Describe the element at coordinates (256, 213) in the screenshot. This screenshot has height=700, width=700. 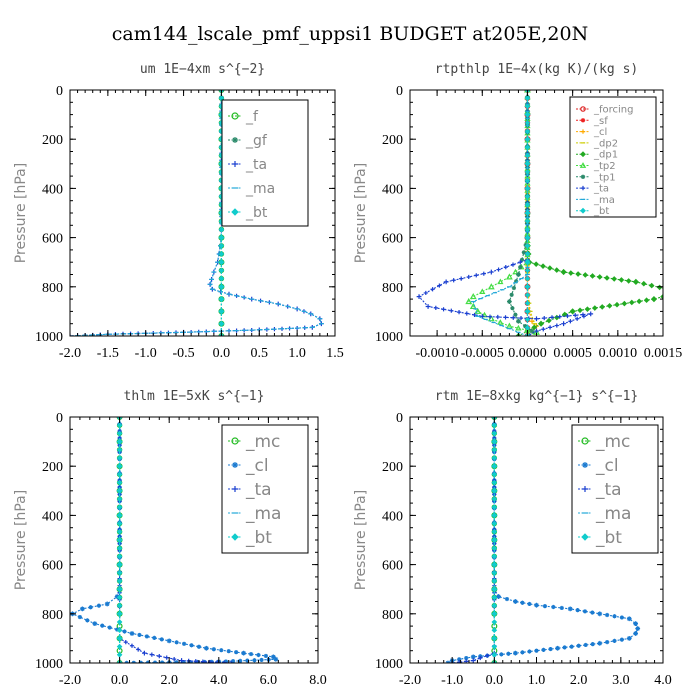
I see `legend-label: _bt` at that location.